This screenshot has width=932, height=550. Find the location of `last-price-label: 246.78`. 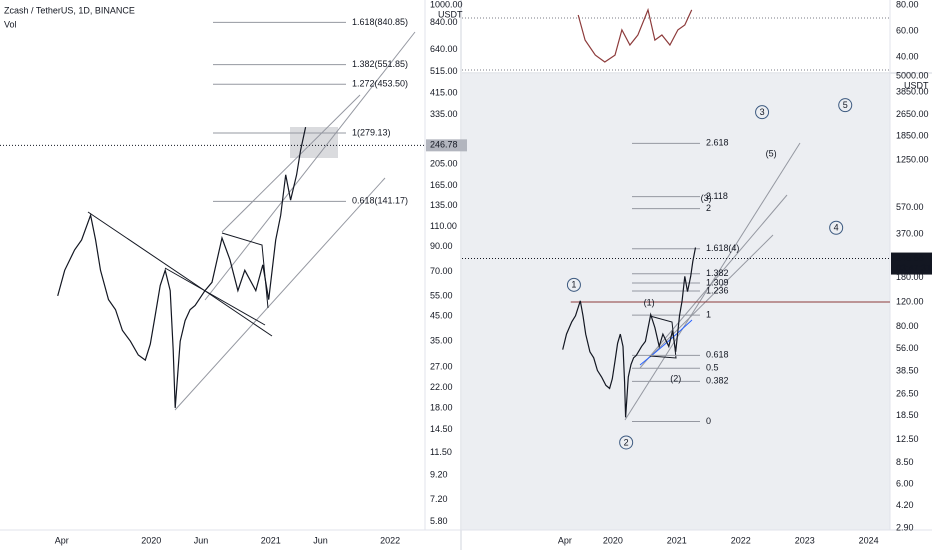

last-price-label: 246.78 is located at coordinates (444, 145).